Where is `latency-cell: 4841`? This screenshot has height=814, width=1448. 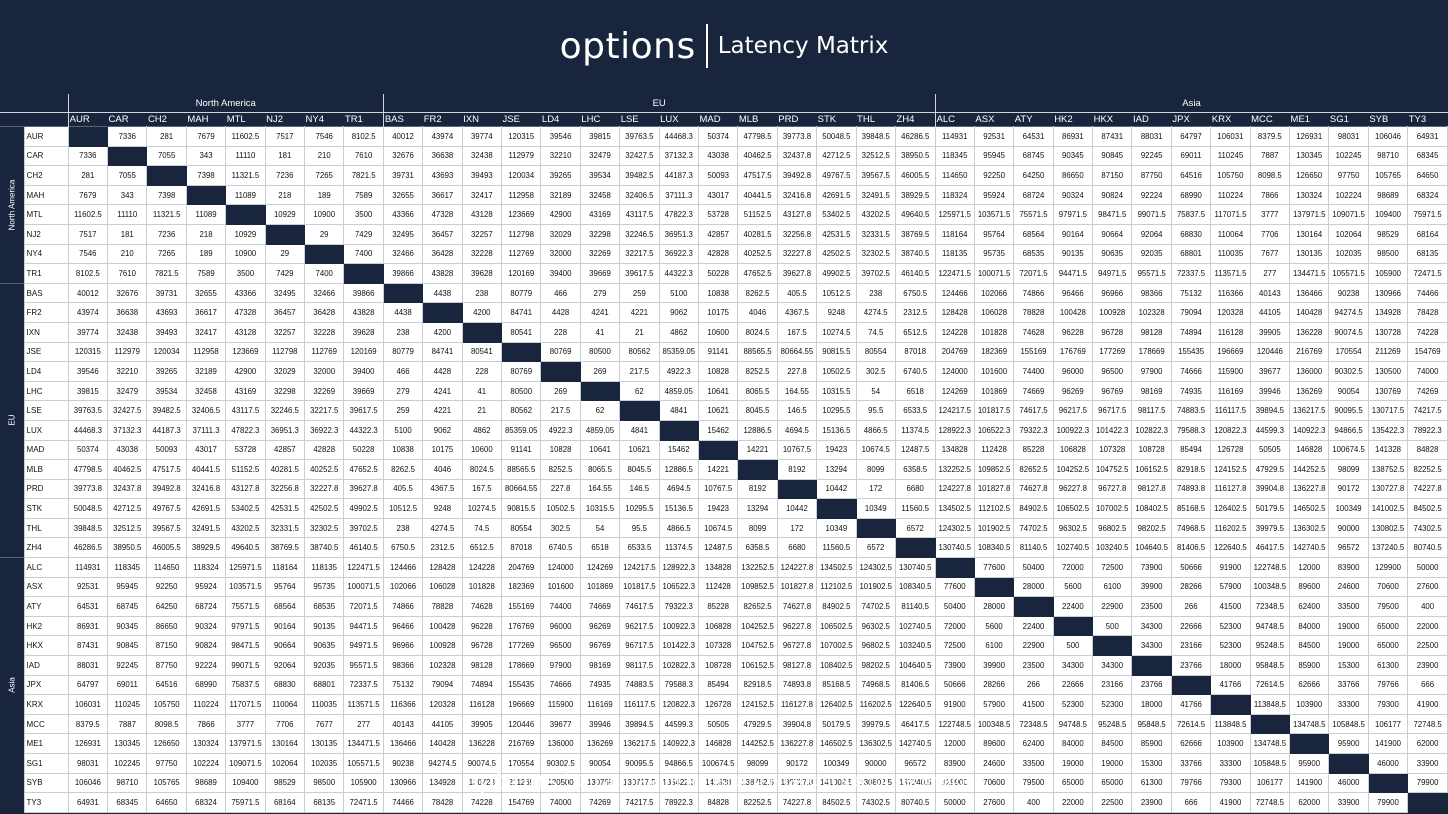
latency-cell: 4841 is located at coordinates (678, 410).